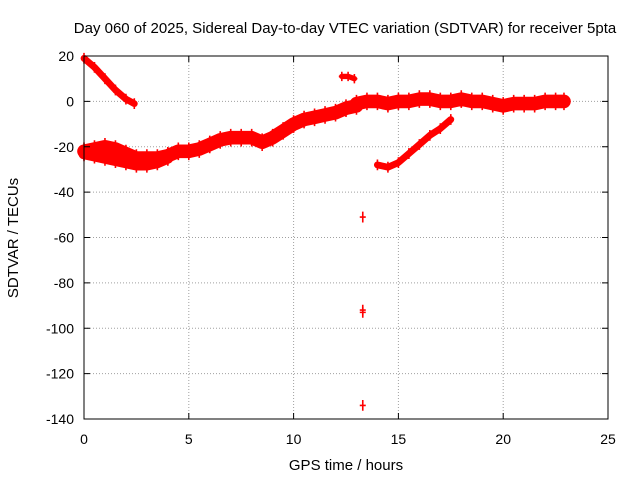 The image size is (640, 480). I want to click on y-tick-label: -140, so click(60, 419).